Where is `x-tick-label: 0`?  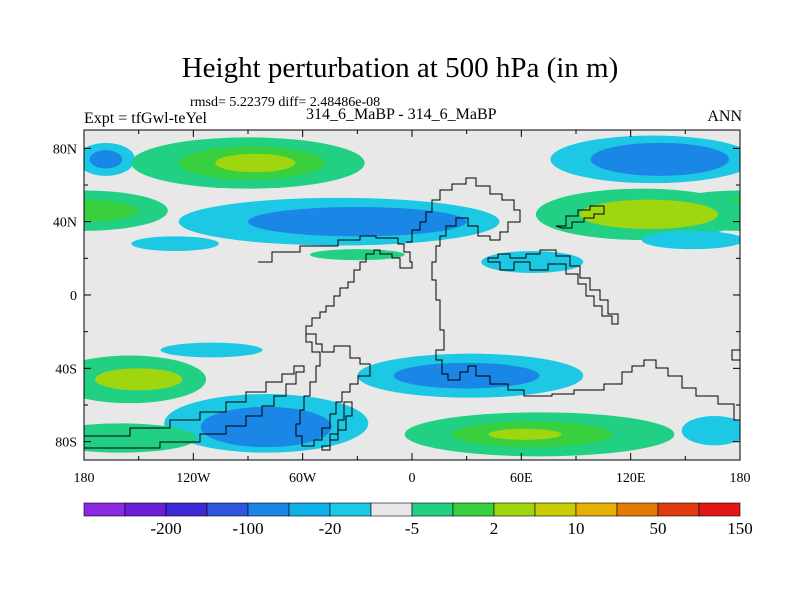
x-tick-label: 0 is located at coordinates (412, 478).